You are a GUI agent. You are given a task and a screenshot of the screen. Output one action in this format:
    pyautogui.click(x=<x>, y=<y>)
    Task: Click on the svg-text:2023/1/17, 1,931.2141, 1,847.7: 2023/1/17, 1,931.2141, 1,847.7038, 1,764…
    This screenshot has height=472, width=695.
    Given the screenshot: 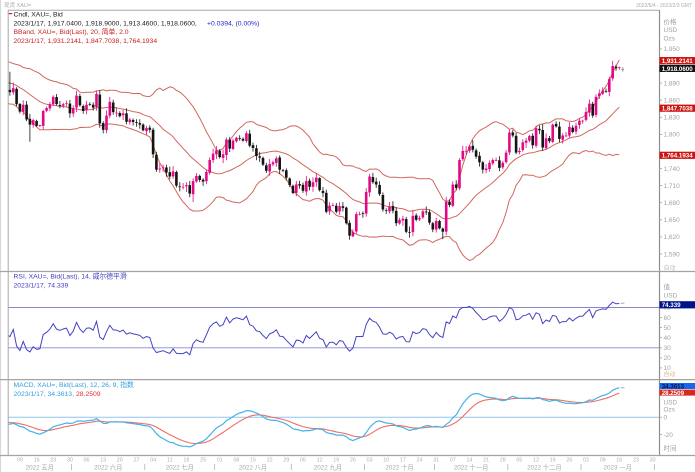 What is the action you would take?
    pyautogui.click(x=86, y=41)
    